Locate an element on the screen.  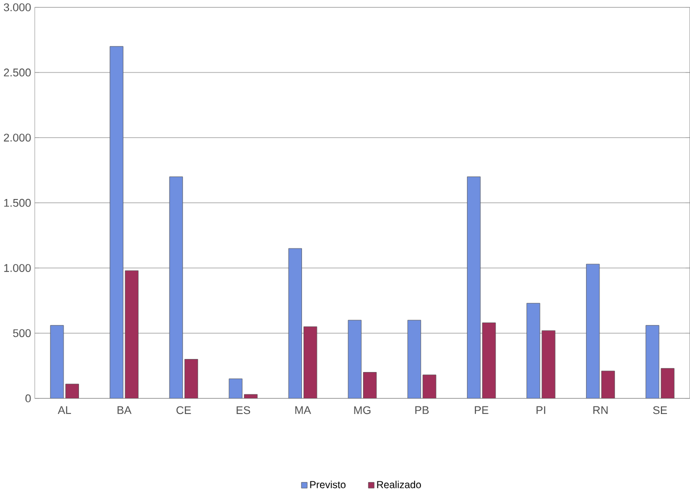
x-tick-label: AL is located at coordinates (65, 410).